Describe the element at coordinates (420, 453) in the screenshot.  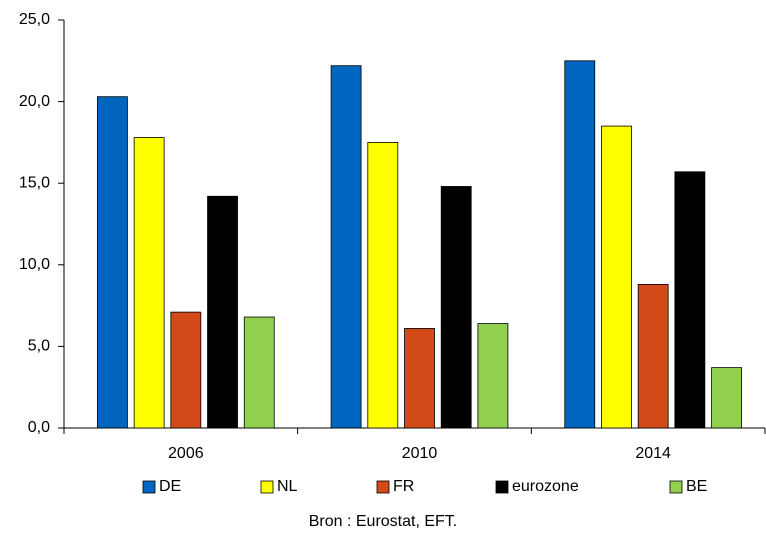
I see `x-tick-label: 2010` at that location.